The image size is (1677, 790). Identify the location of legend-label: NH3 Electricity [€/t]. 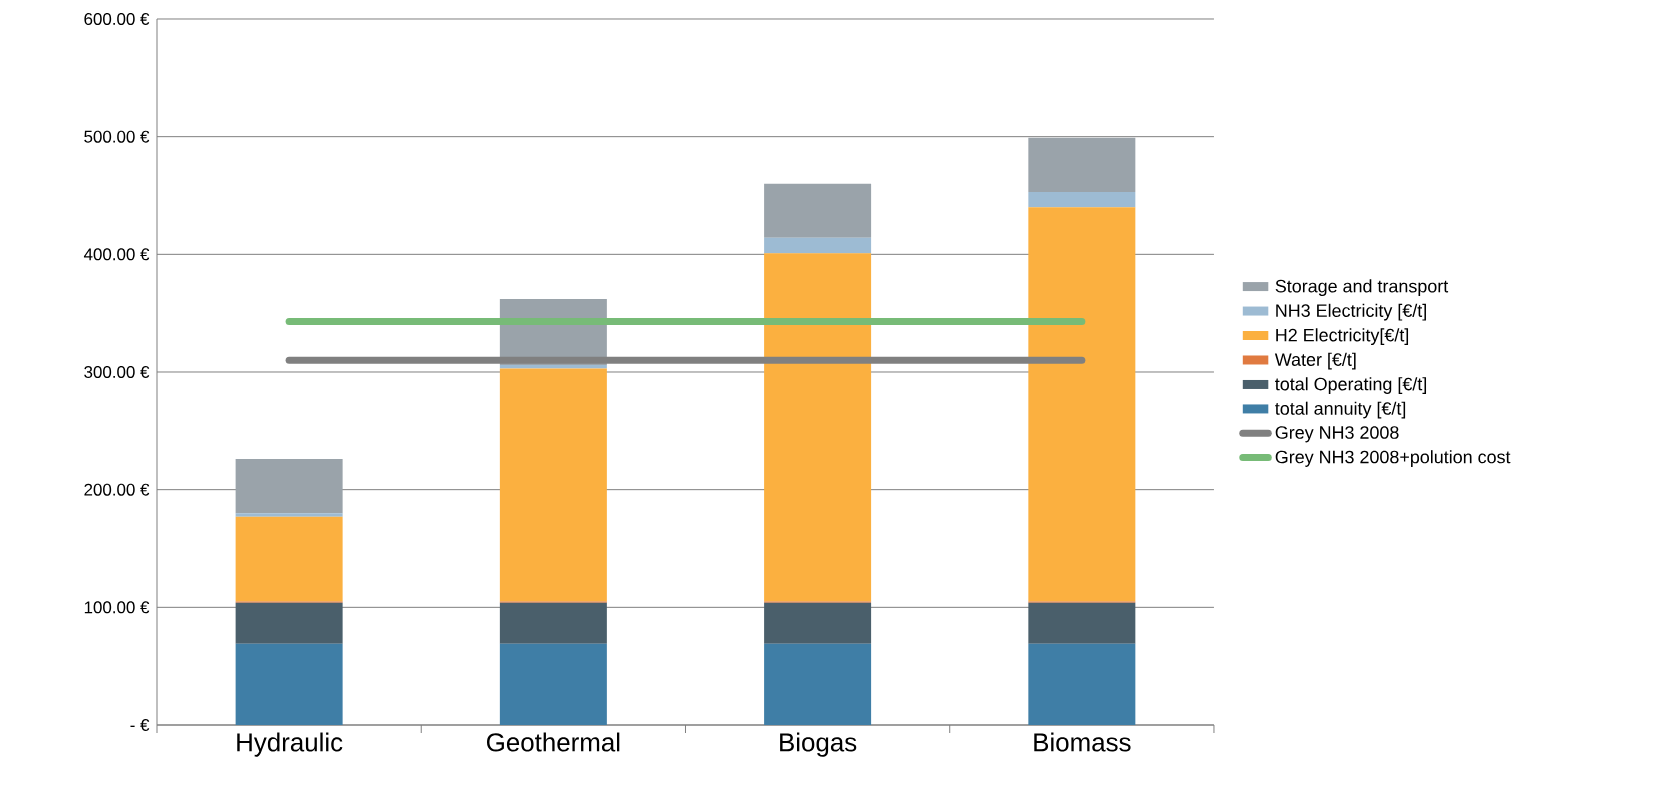
(1351, 312).